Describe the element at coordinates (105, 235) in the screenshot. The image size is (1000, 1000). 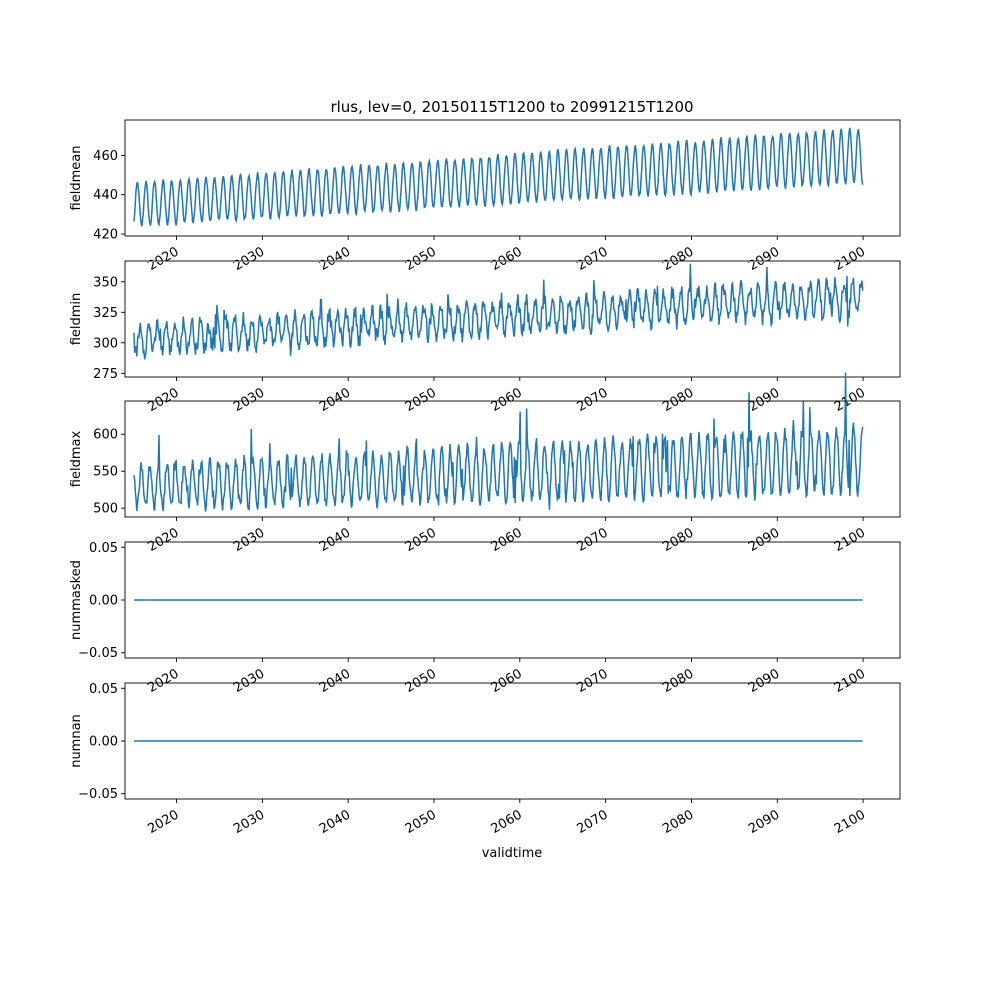
I see `y-tick-label: 420` at that location.